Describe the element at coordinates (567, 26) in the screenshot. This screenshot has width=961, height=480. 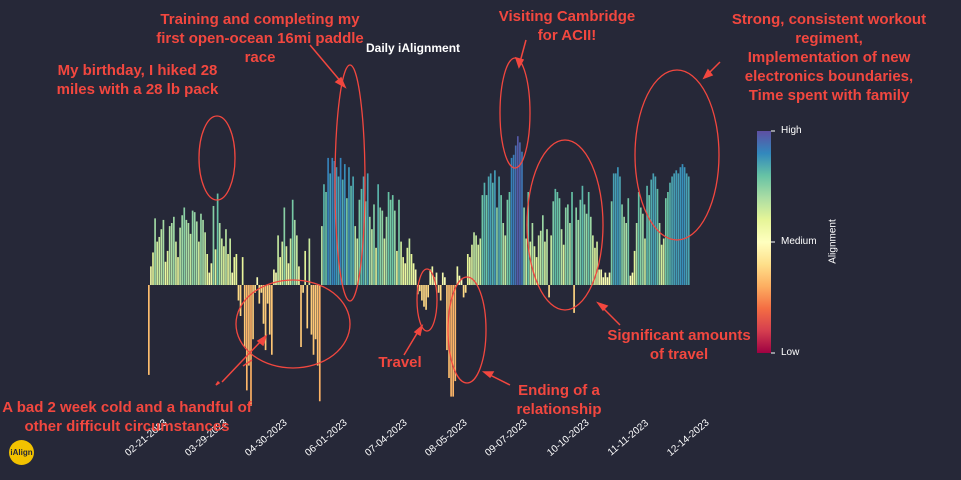
I see `annotation-cambridge: Visiting Cambridge for ACII!` at that location.